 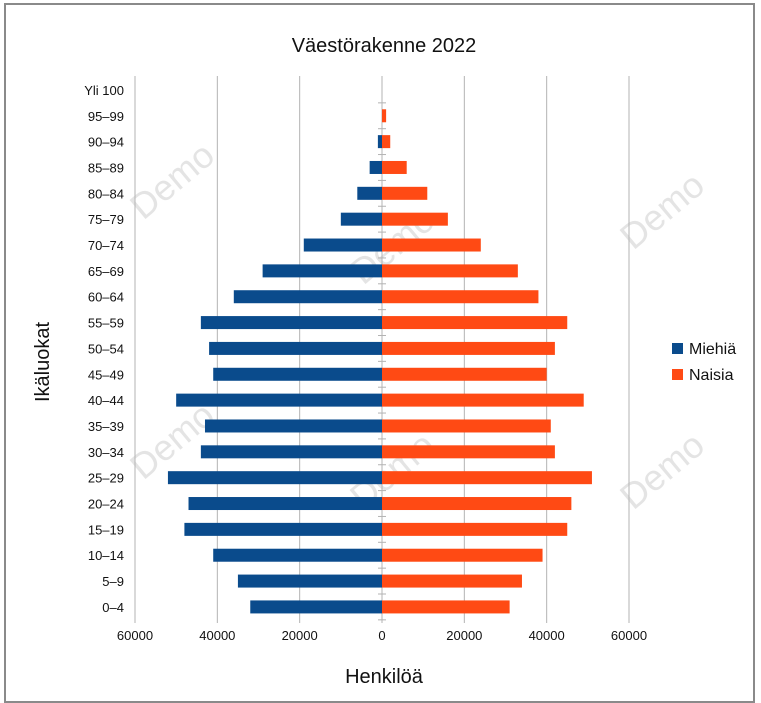 I want to click on y-tick-label: 0–4, so click(x=113, y=607).